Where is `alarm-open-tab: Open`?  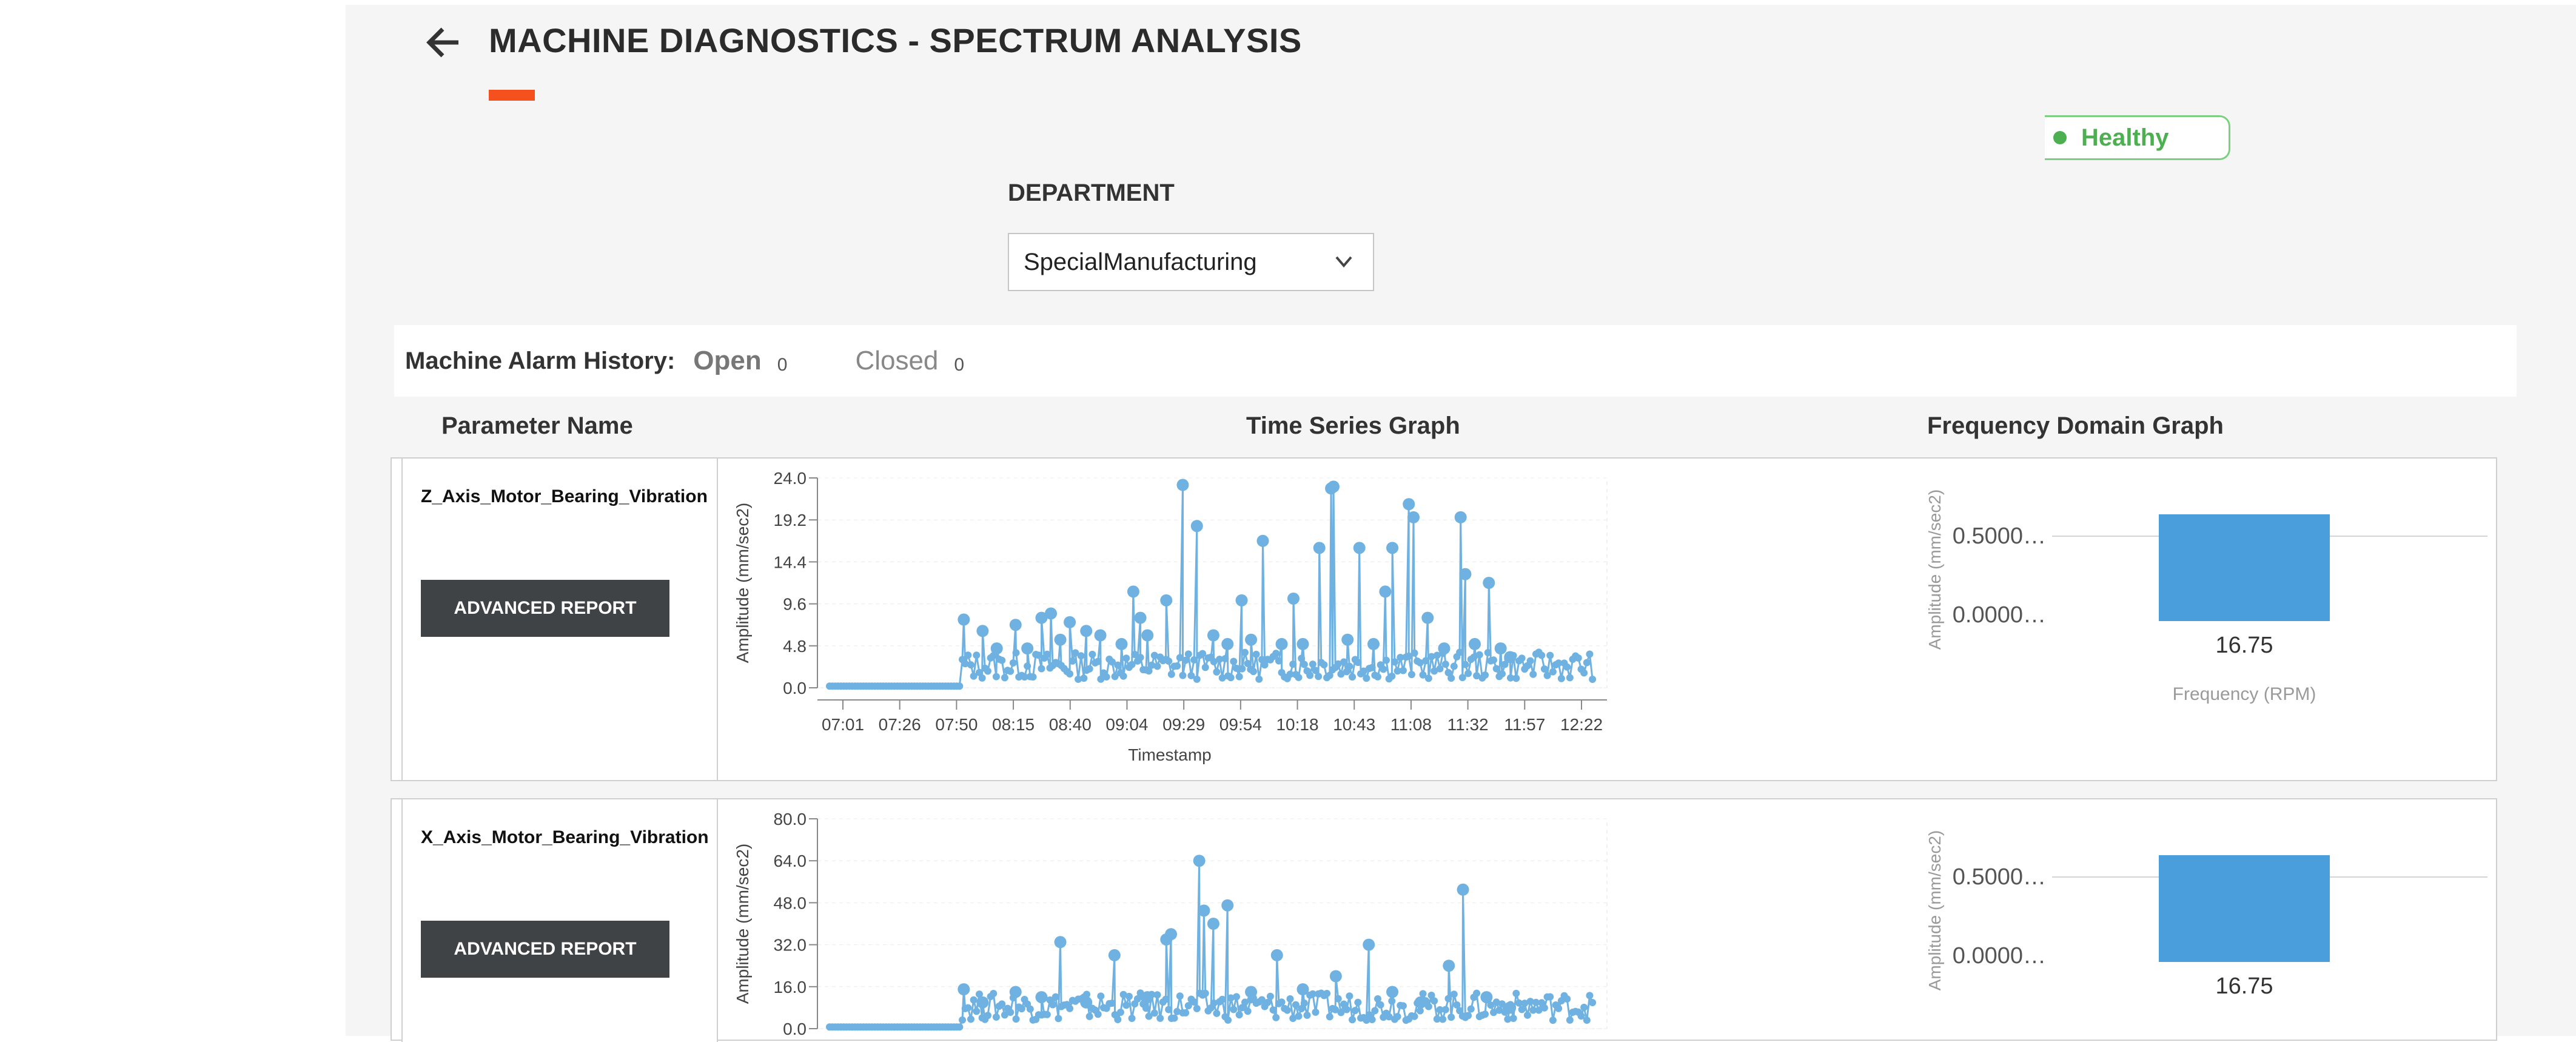
alarm-open-tab: Open is located at coordinates (727, 361).